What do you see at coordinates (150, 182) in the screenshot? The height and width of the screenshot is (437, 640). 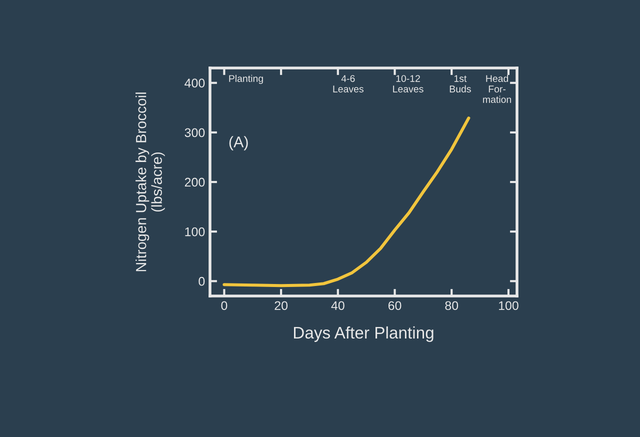 I see `y-axis-title: Nitrogen Uptake by Broccoil (lbs/acre)` at bounding box center [150, 182].